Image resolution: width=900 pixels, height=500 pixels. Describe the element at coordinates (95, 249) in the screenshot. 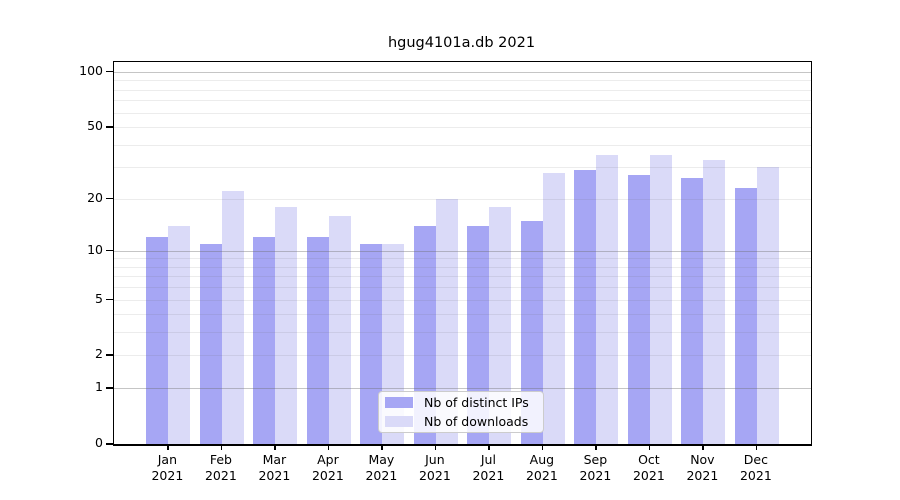

I see `y-tick-label: 10` at that location.